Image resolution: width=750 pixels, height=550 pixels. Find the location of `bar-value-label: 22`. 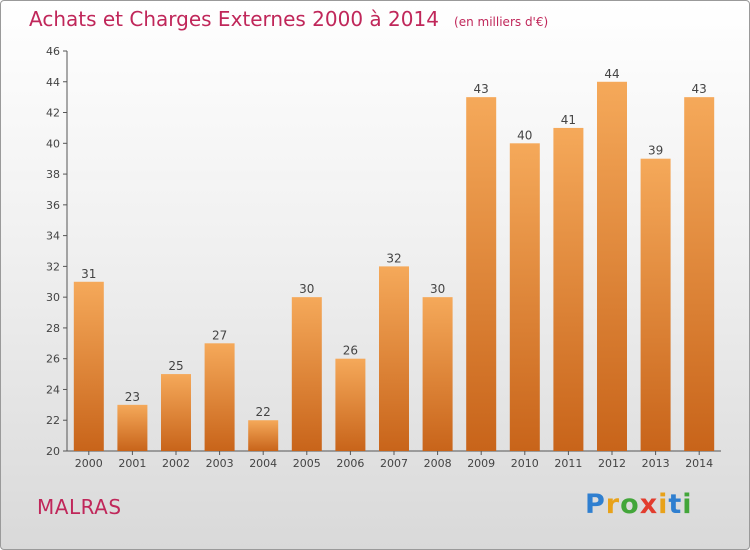

bar-value-label: 22 is located at coordinates (263, 412).